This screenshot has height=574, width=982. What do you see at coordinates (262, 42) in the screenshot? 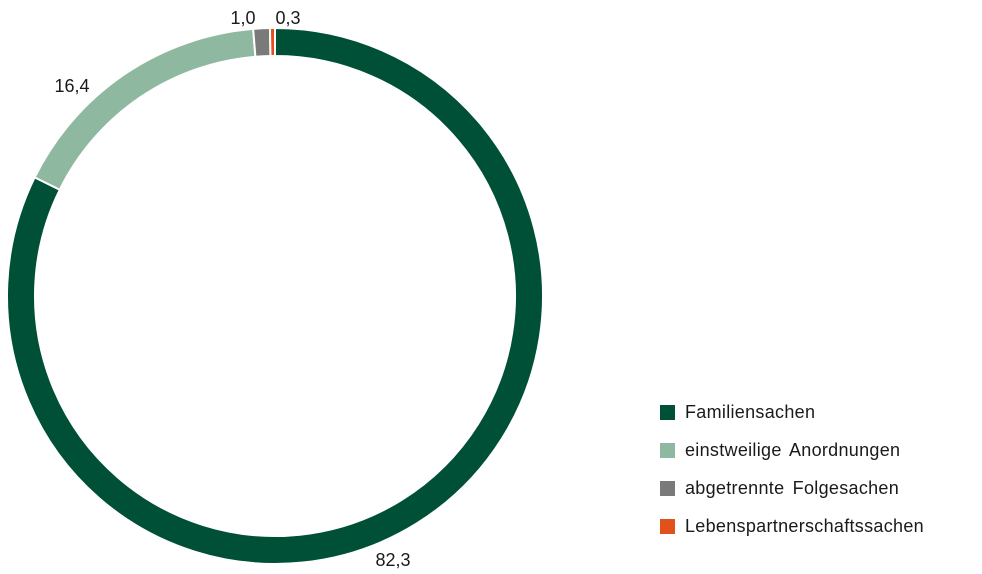
I see `slice-abgetrennte-folgesachen` at bounding box center [262, 42].